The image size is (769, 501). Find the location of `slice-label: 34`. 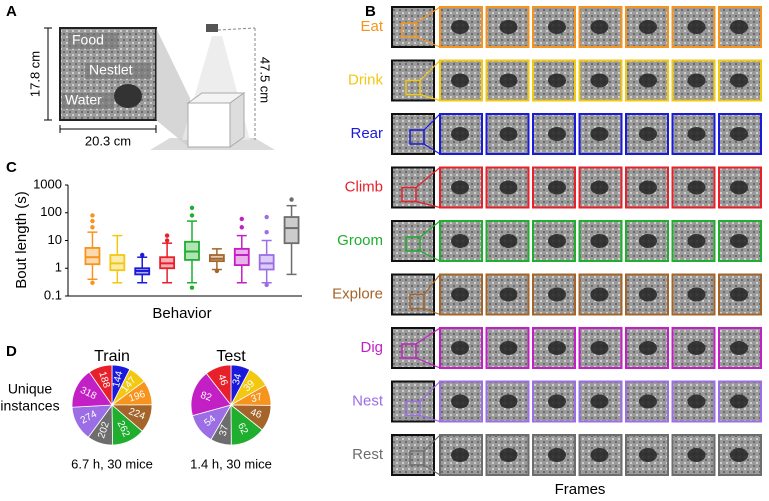

slice-label: 34 is located at coordinates (237, 379).